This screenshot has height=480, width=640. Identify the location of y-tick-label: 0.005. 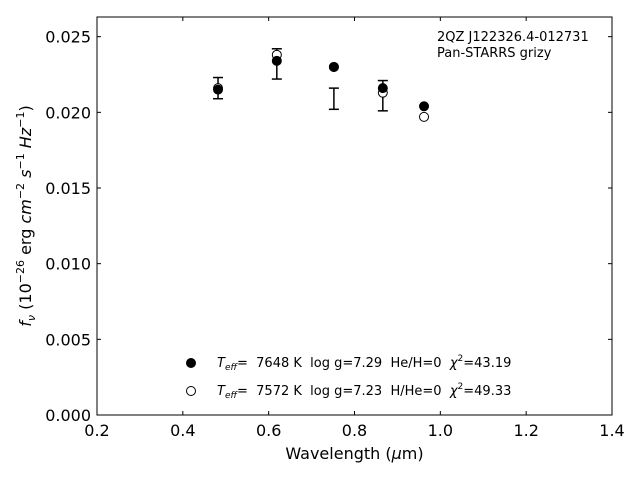
(68, 339).